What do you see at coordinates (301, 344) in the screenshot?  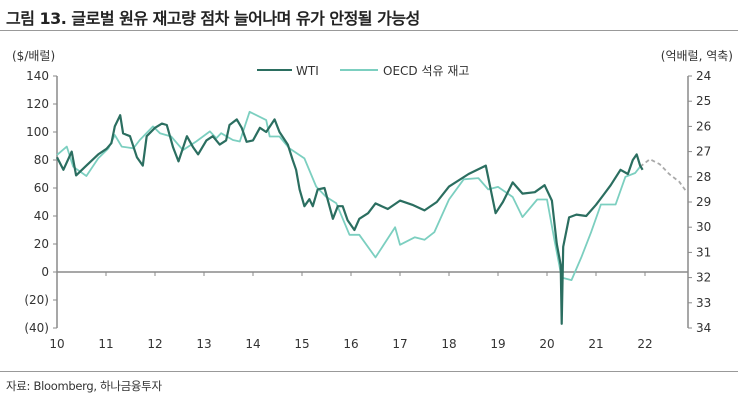 I see `x-tick-label: 15` at bounding box center [301, 344].